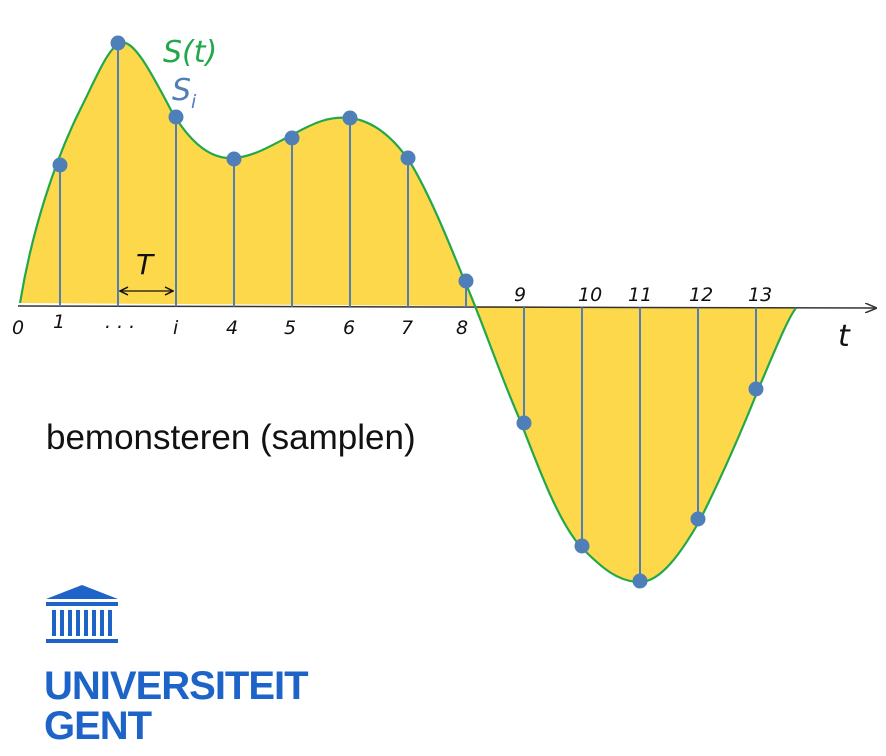 The image size is (886, 756). Describe the element at coordinates (590, 295) in the screenshot. I see `tick-label-10: 10` at that location.